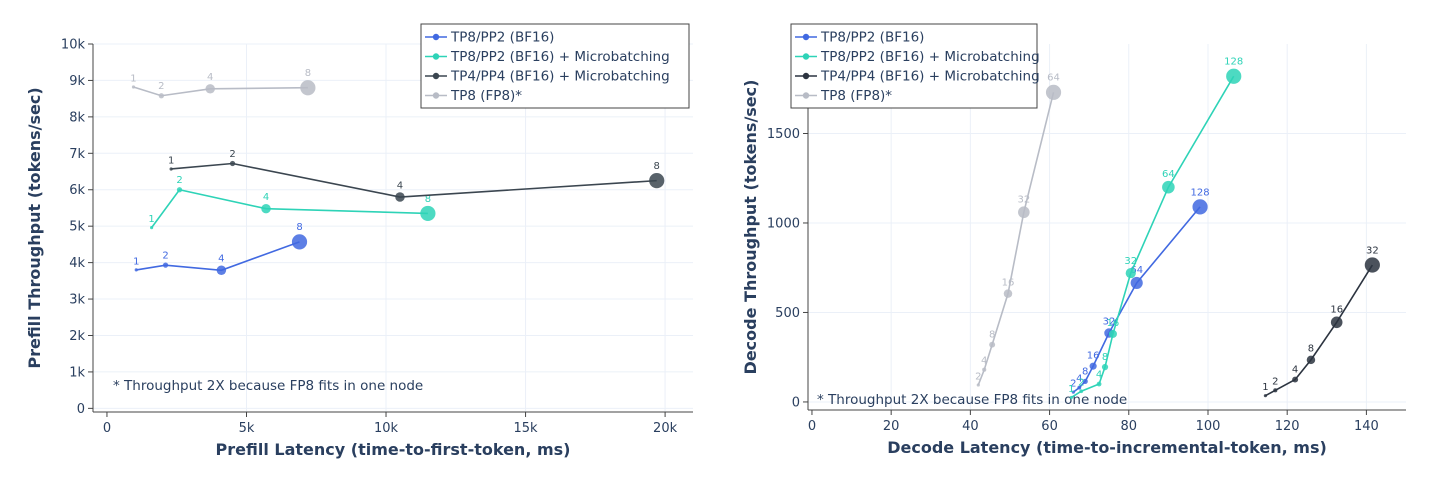  What do you see at coordinates (970, 426) in the screenshot?
I see `x-tick-label: 40` at bounding box center [970, 426].